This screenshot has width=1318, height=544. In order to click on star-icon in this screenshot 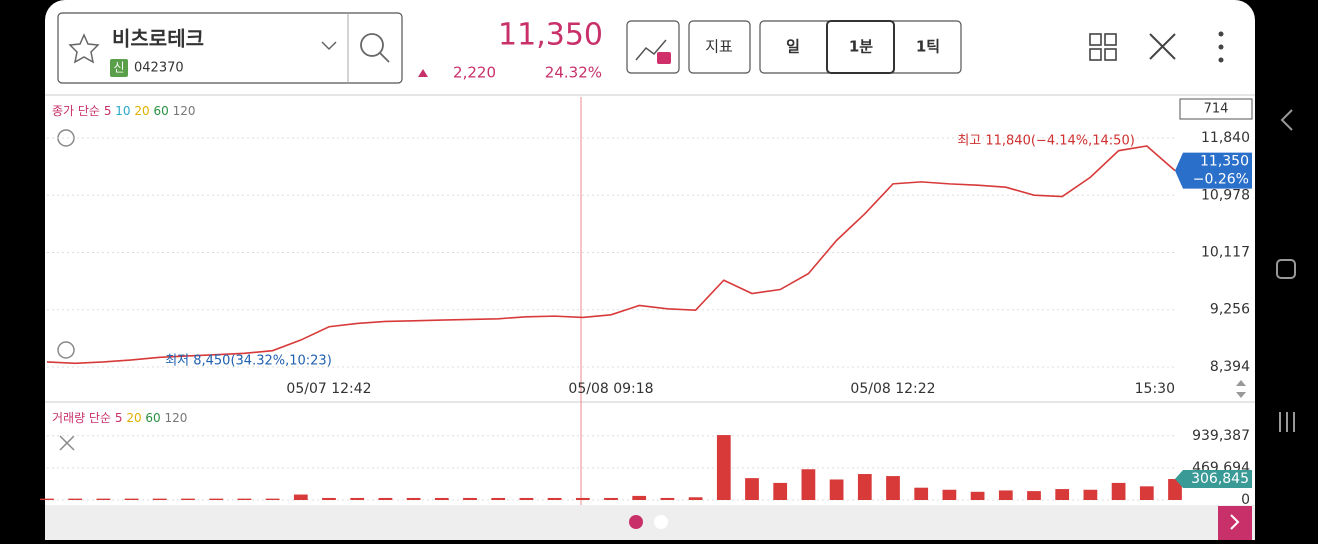, I will do `click(84, 48)`.